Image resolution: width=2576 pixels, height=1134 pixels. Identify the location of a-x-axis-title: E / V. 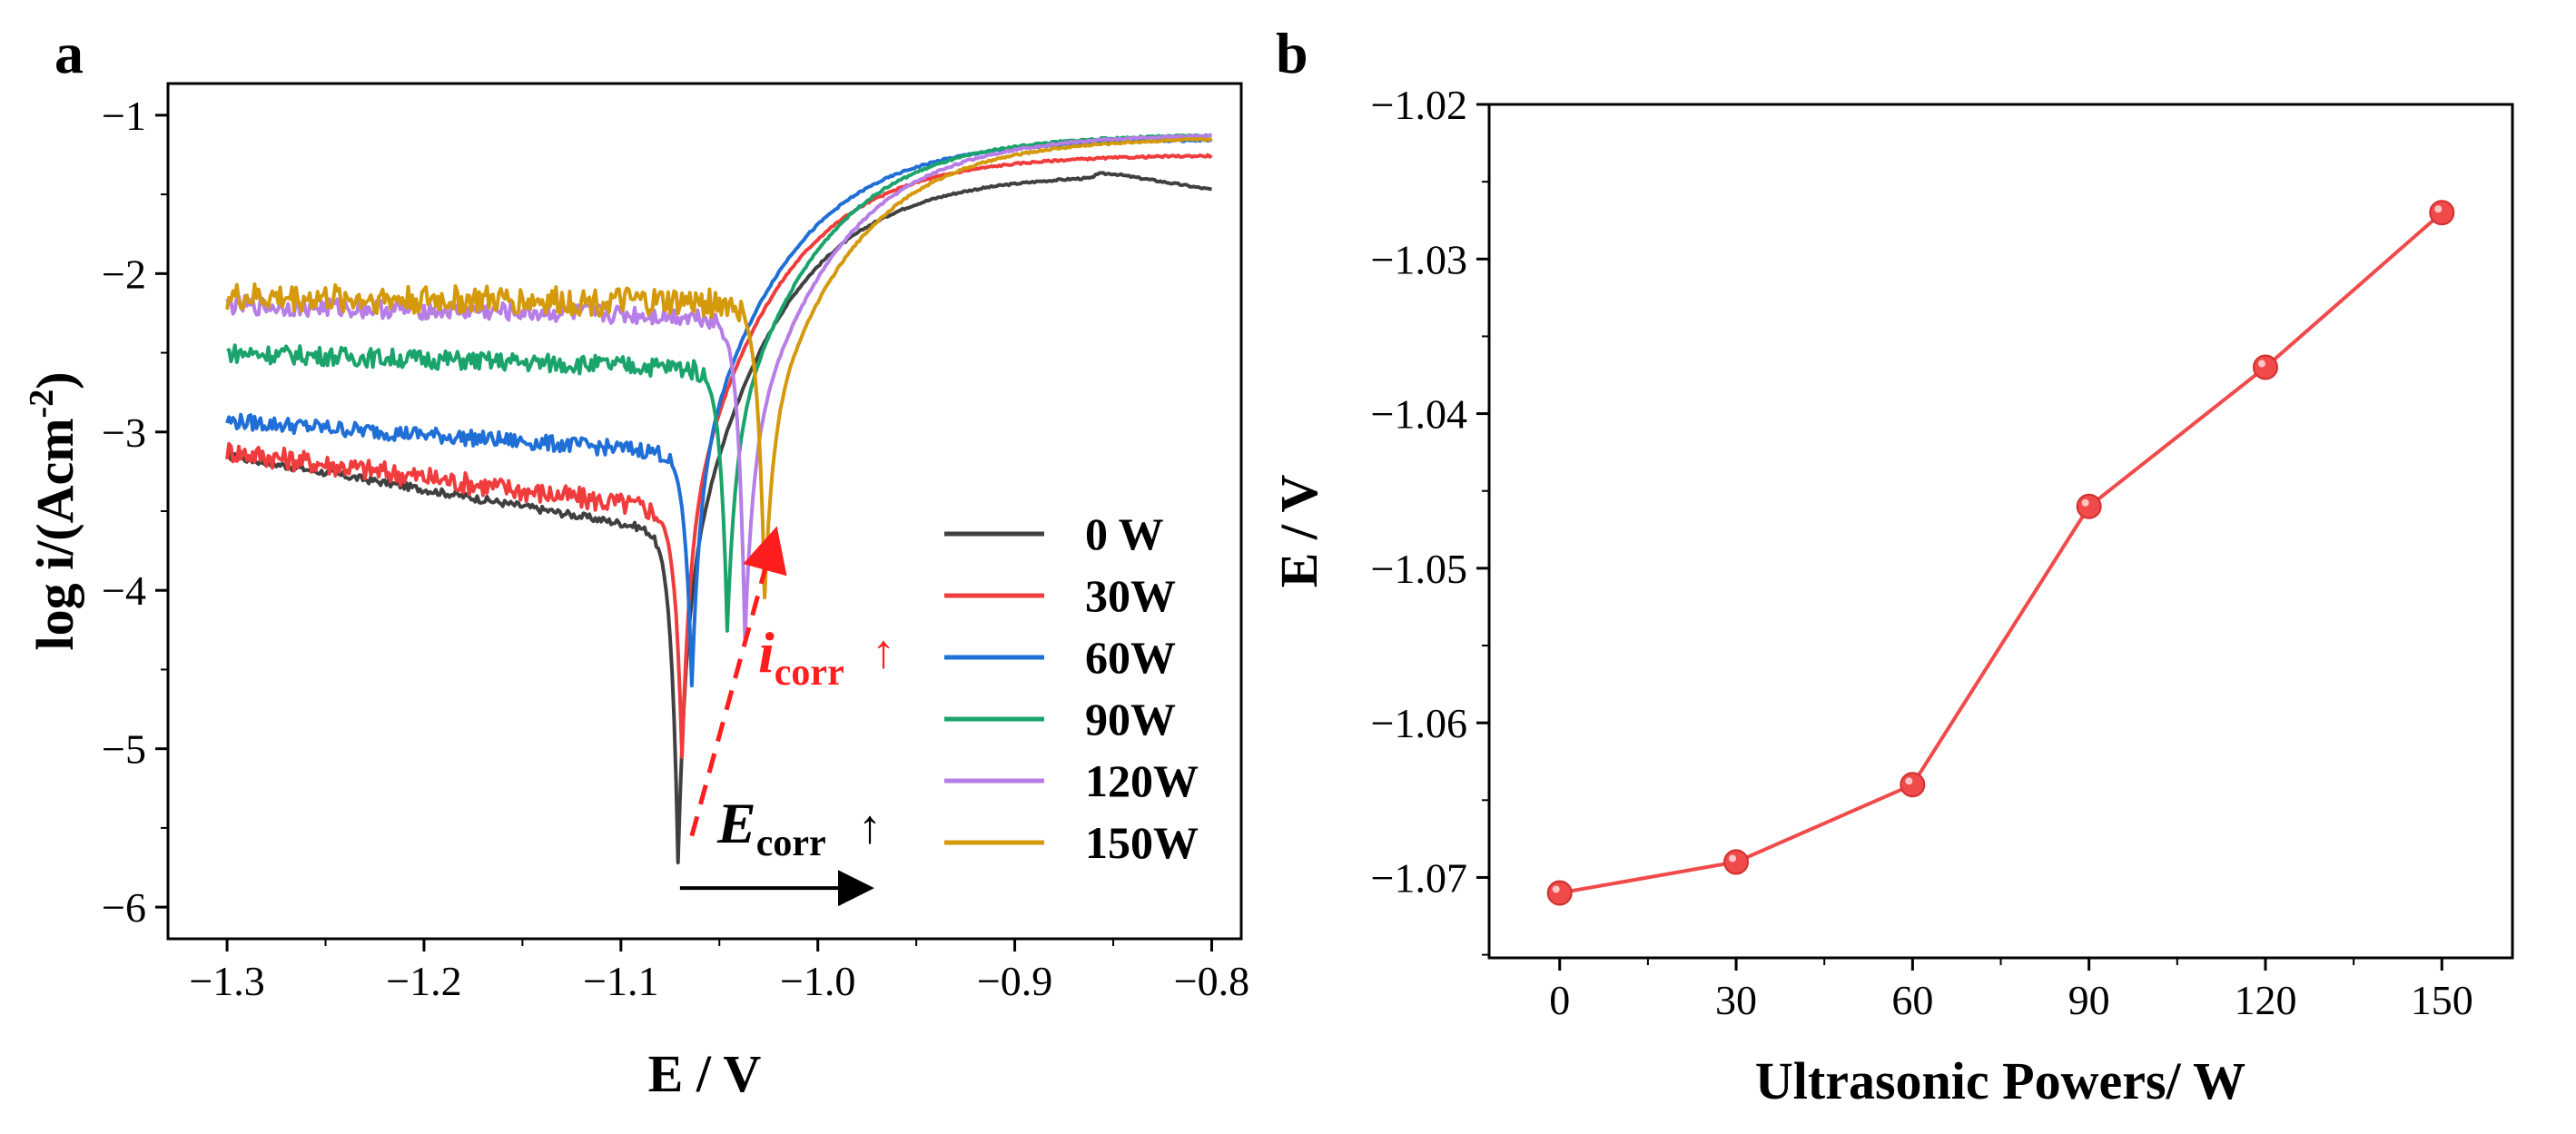
(705, 1073).